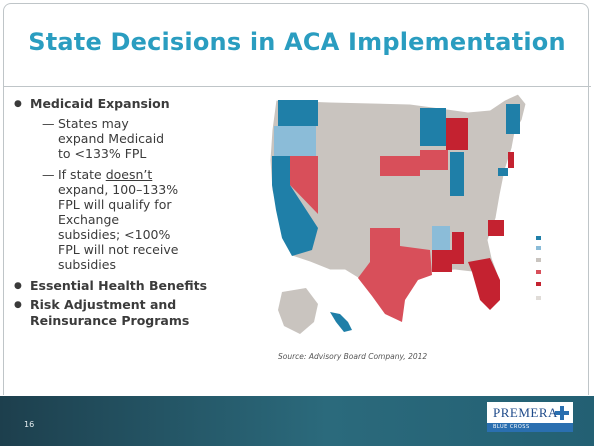 The width and height of the screenshot is (594, 446). Describe the element at coordinates (562, 413) in the screenshot. I see `logo-icon` at that location.